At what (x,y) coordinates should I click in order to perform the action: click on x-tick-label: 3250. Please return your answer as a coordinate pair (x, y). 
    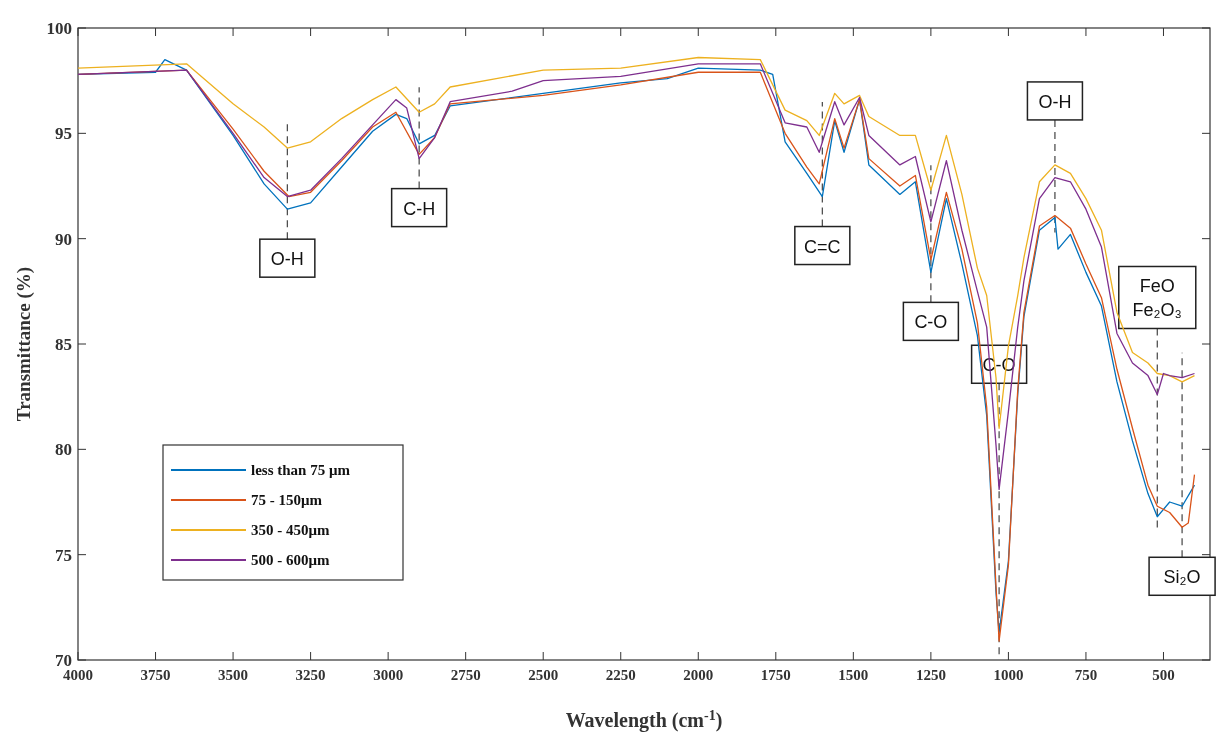
    Looking at the image, I should click on (310, 675).